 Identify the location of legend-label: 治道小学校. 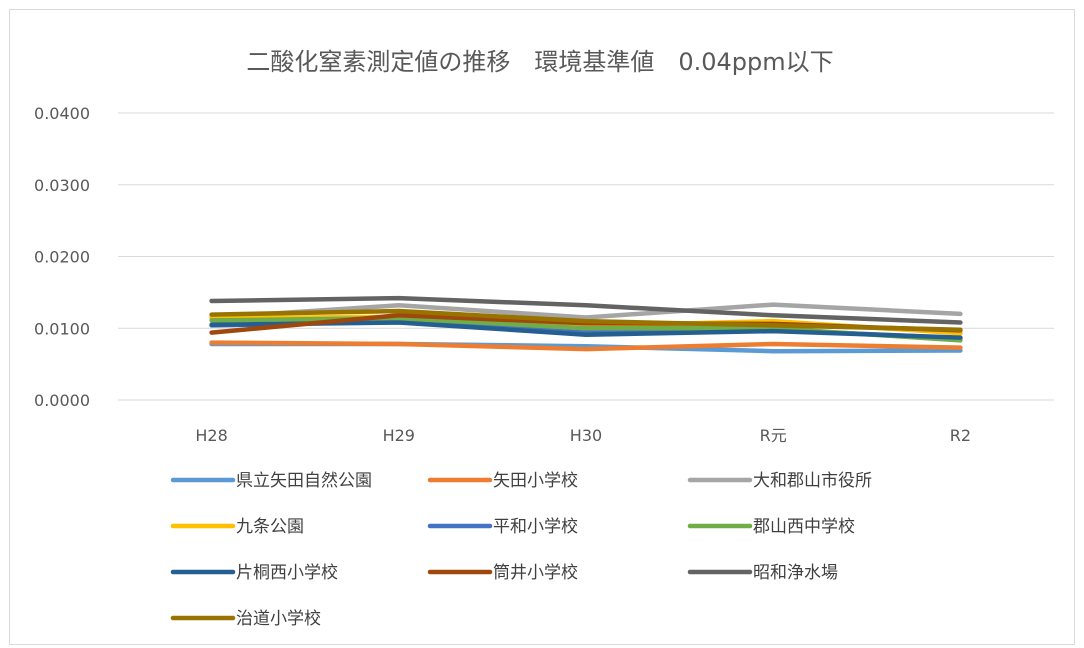
(278, 619).